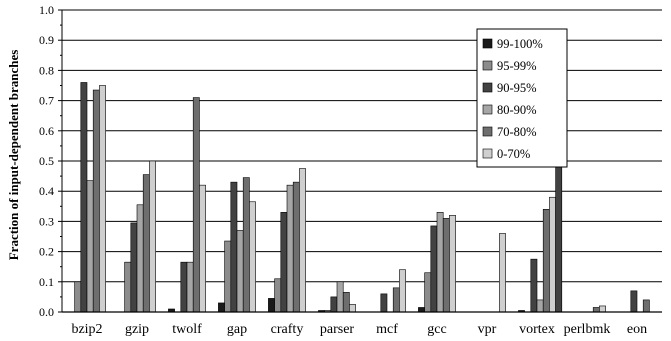  Describe the element at coordinates (134, 267) in the screenshot. I see `bar-gzip-90-95%` at that location.